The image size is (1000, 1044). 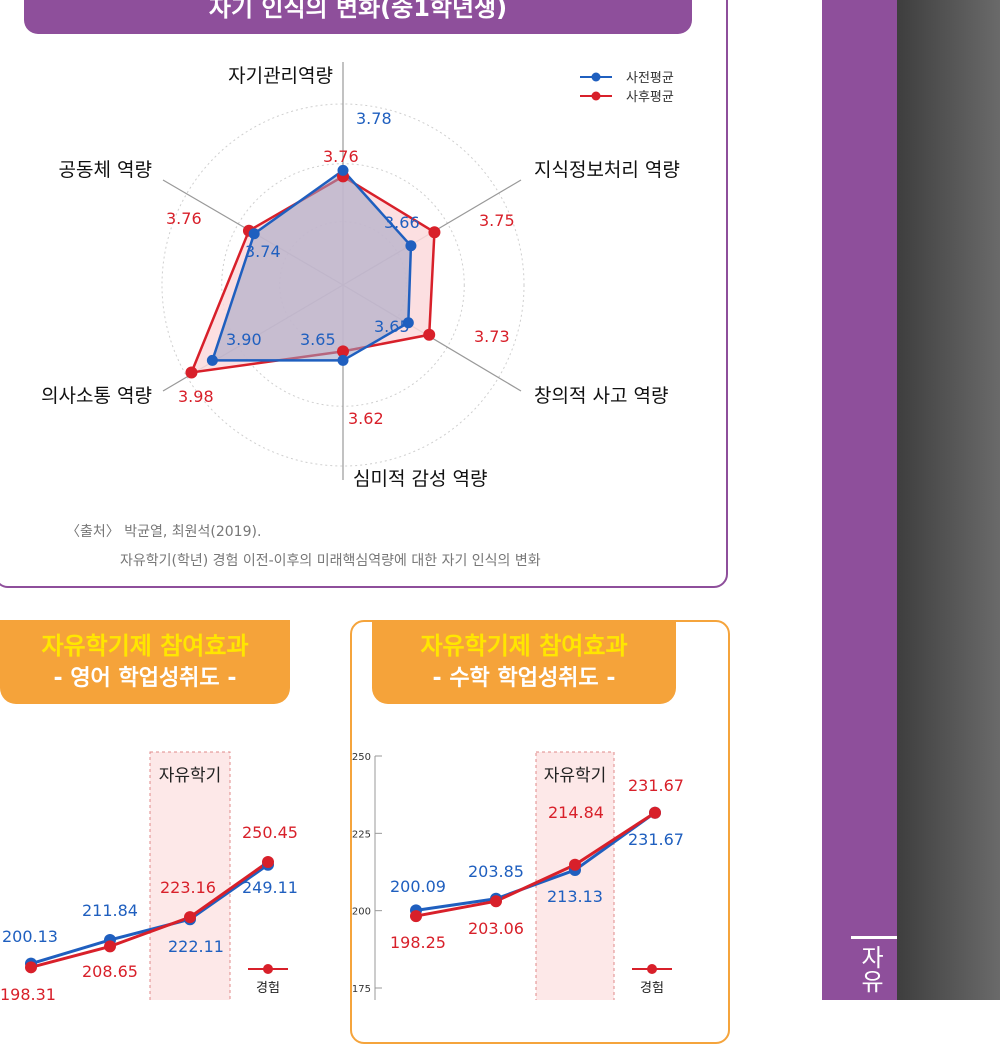 I want to click on math-value-1-1: 203.06, so click(x=496, y=928).